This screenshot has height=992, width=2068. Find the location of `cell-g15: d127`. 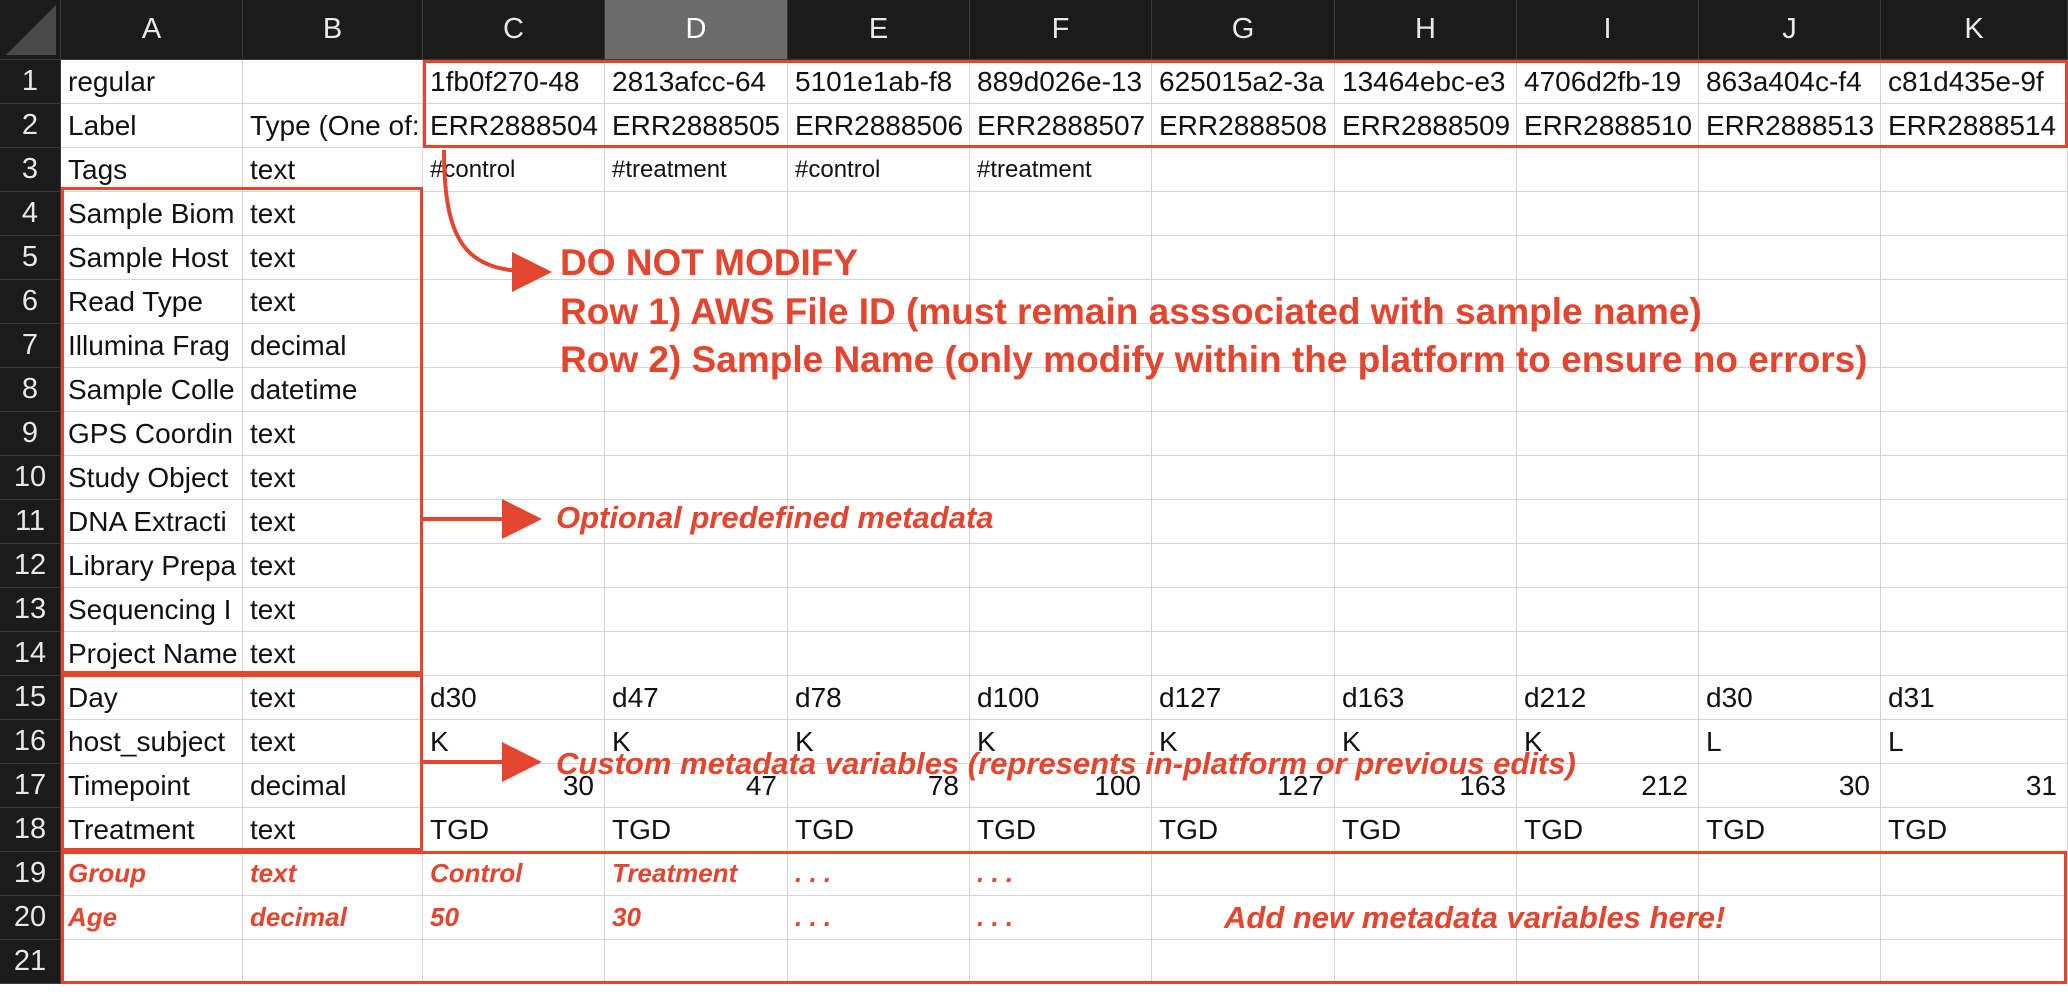

cell-g15: d127 is located at coordinates (1243, 698).